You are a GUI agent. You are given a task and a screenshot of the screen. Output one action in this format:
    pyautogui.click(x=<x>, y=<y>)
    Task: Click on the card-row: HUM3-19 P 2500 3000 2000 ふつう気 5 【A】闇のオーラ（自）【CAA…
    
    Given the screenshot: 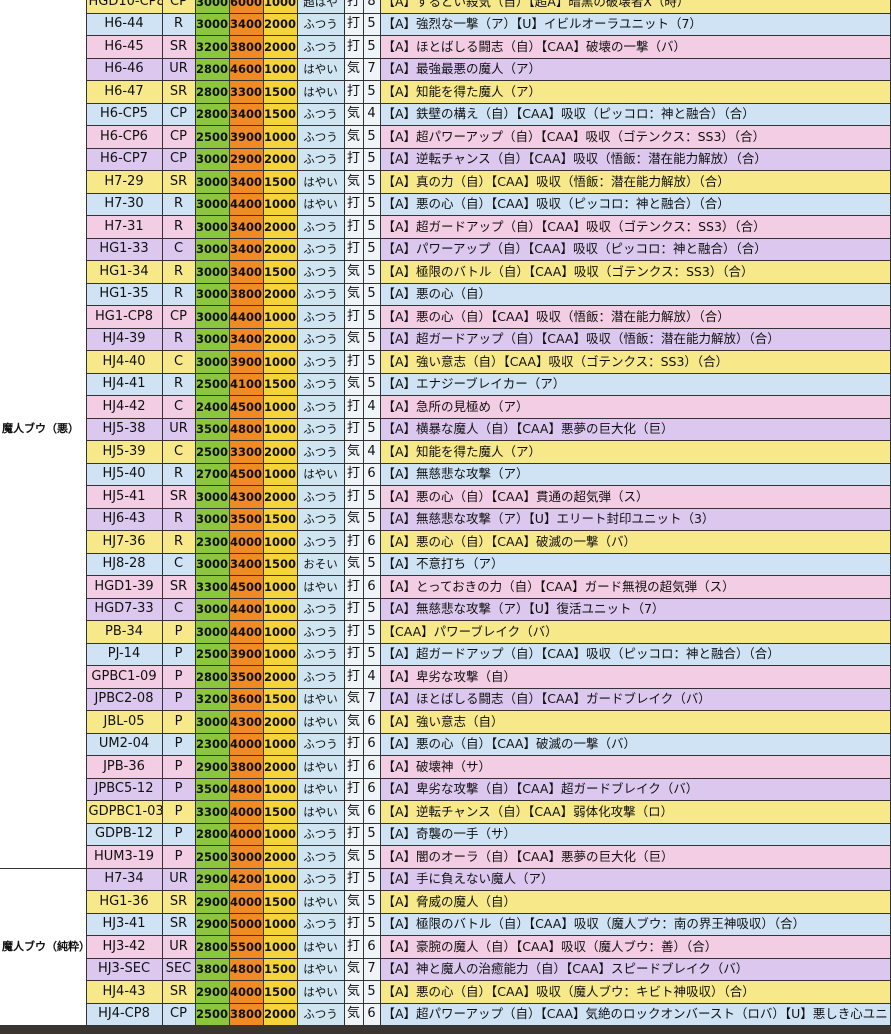 What is the action you would take?
    pyautogui.click(x=445, y=857)
    